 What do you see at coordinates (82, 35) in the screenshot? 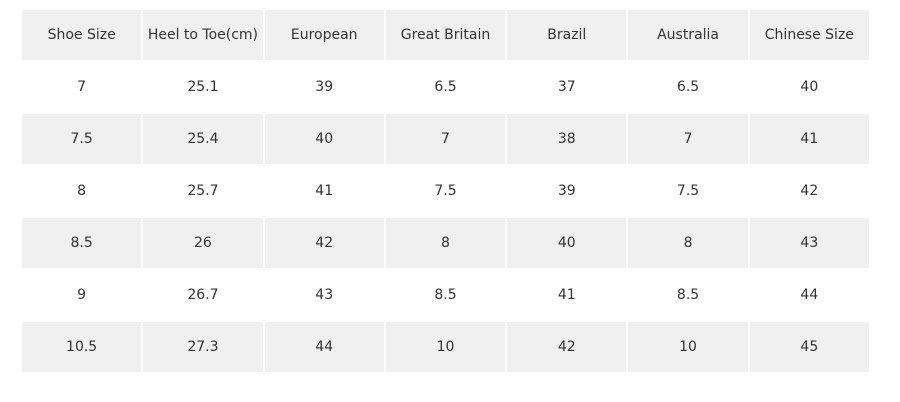
I see `header-cell: Shoe Size` at bounding box center [82, 35].